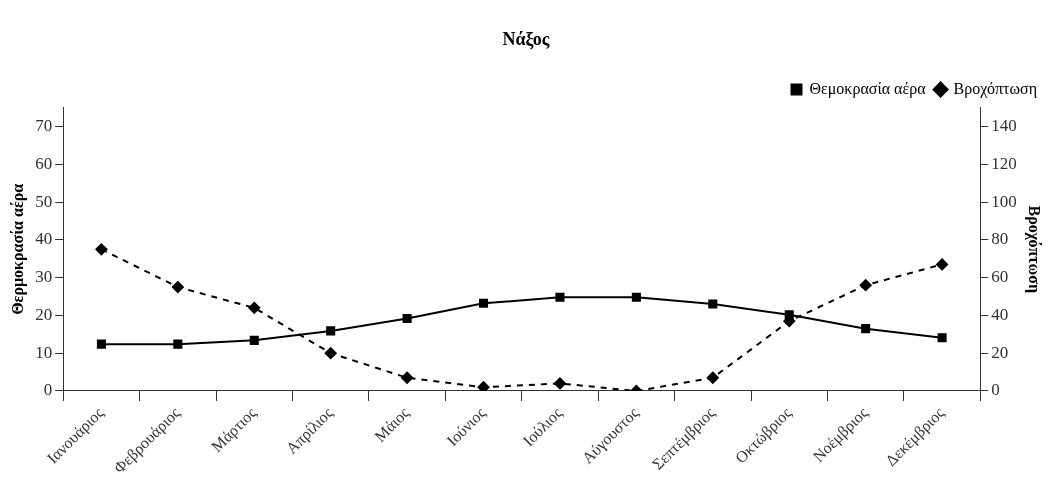 The width and height of the screenshot is (1052, 486). Describe the element at coordinates (44, 314) in the screenshot. I see `y-tick-label: 20` at that location.